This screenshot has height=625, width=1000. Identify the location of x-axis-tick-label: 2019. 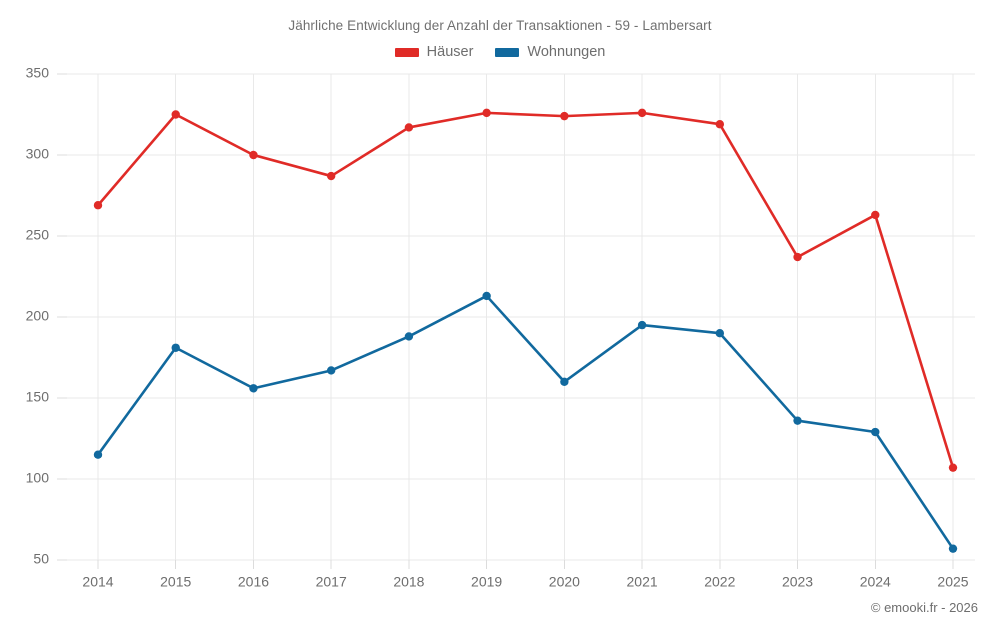
(486, 581).